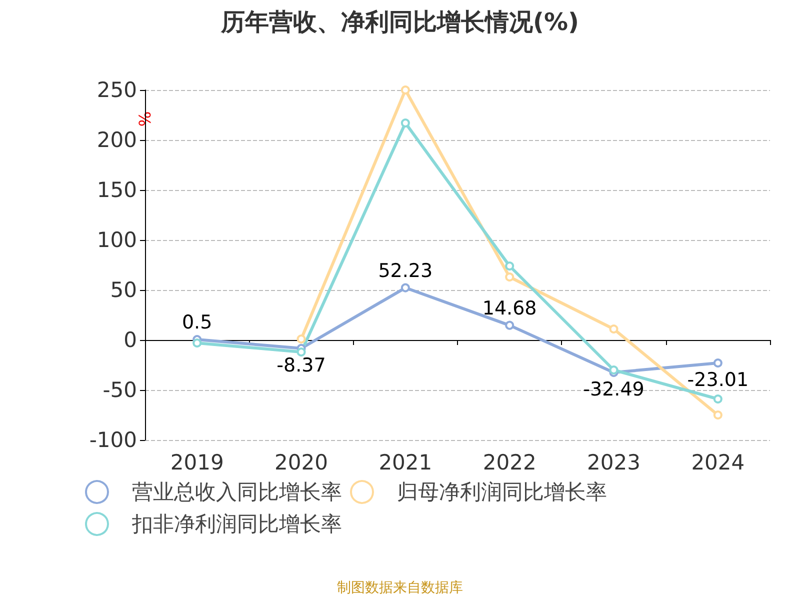 This screenshot has width=800, height=600. Describe the element at coordinates (116, 140) in the screenshot. I see `y-tick-label: 200` at that location.